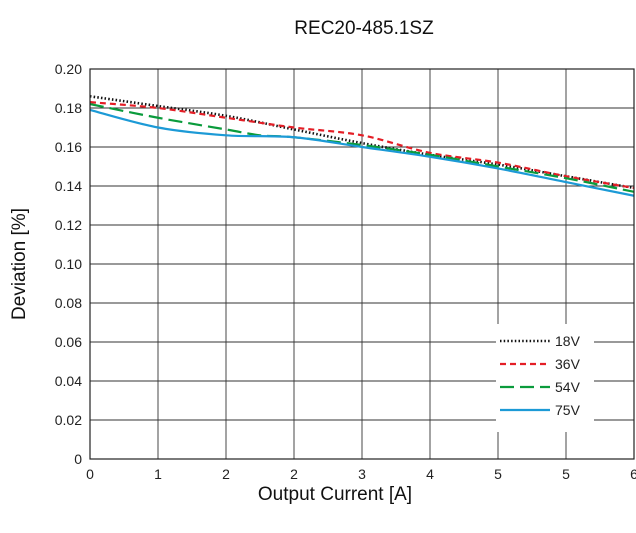  I want to click on y-tick-label: 0.08, so click(68, 303).